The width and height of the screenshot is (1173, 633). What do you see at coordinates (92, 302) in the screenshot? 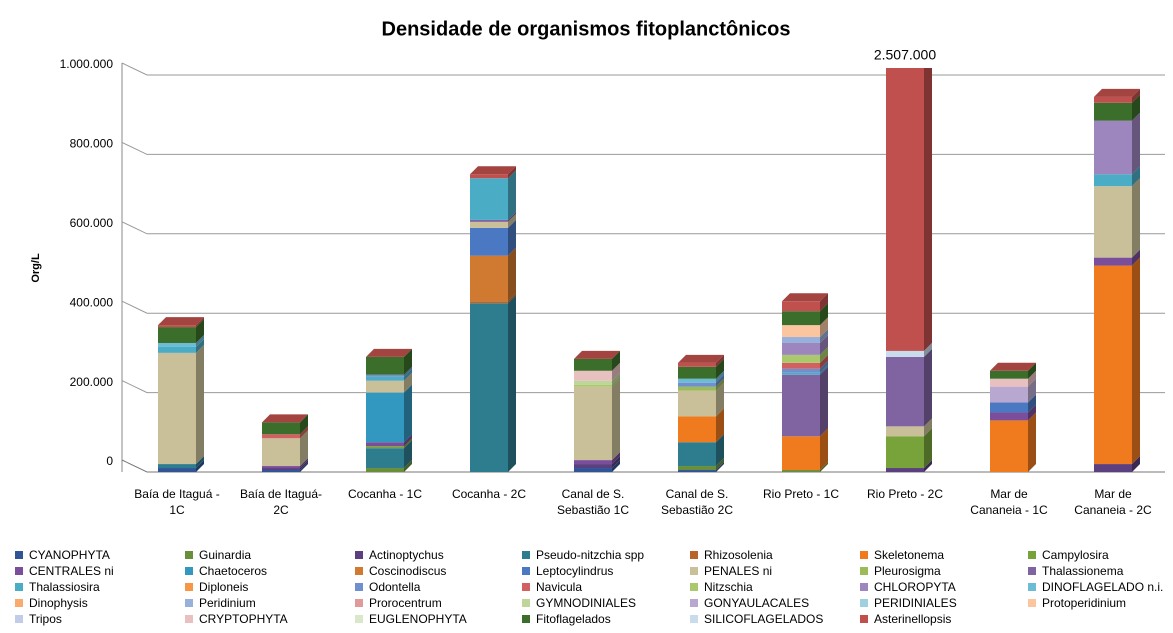
I see `y-tick-label: 400.000` at bounding box center [92, 302].